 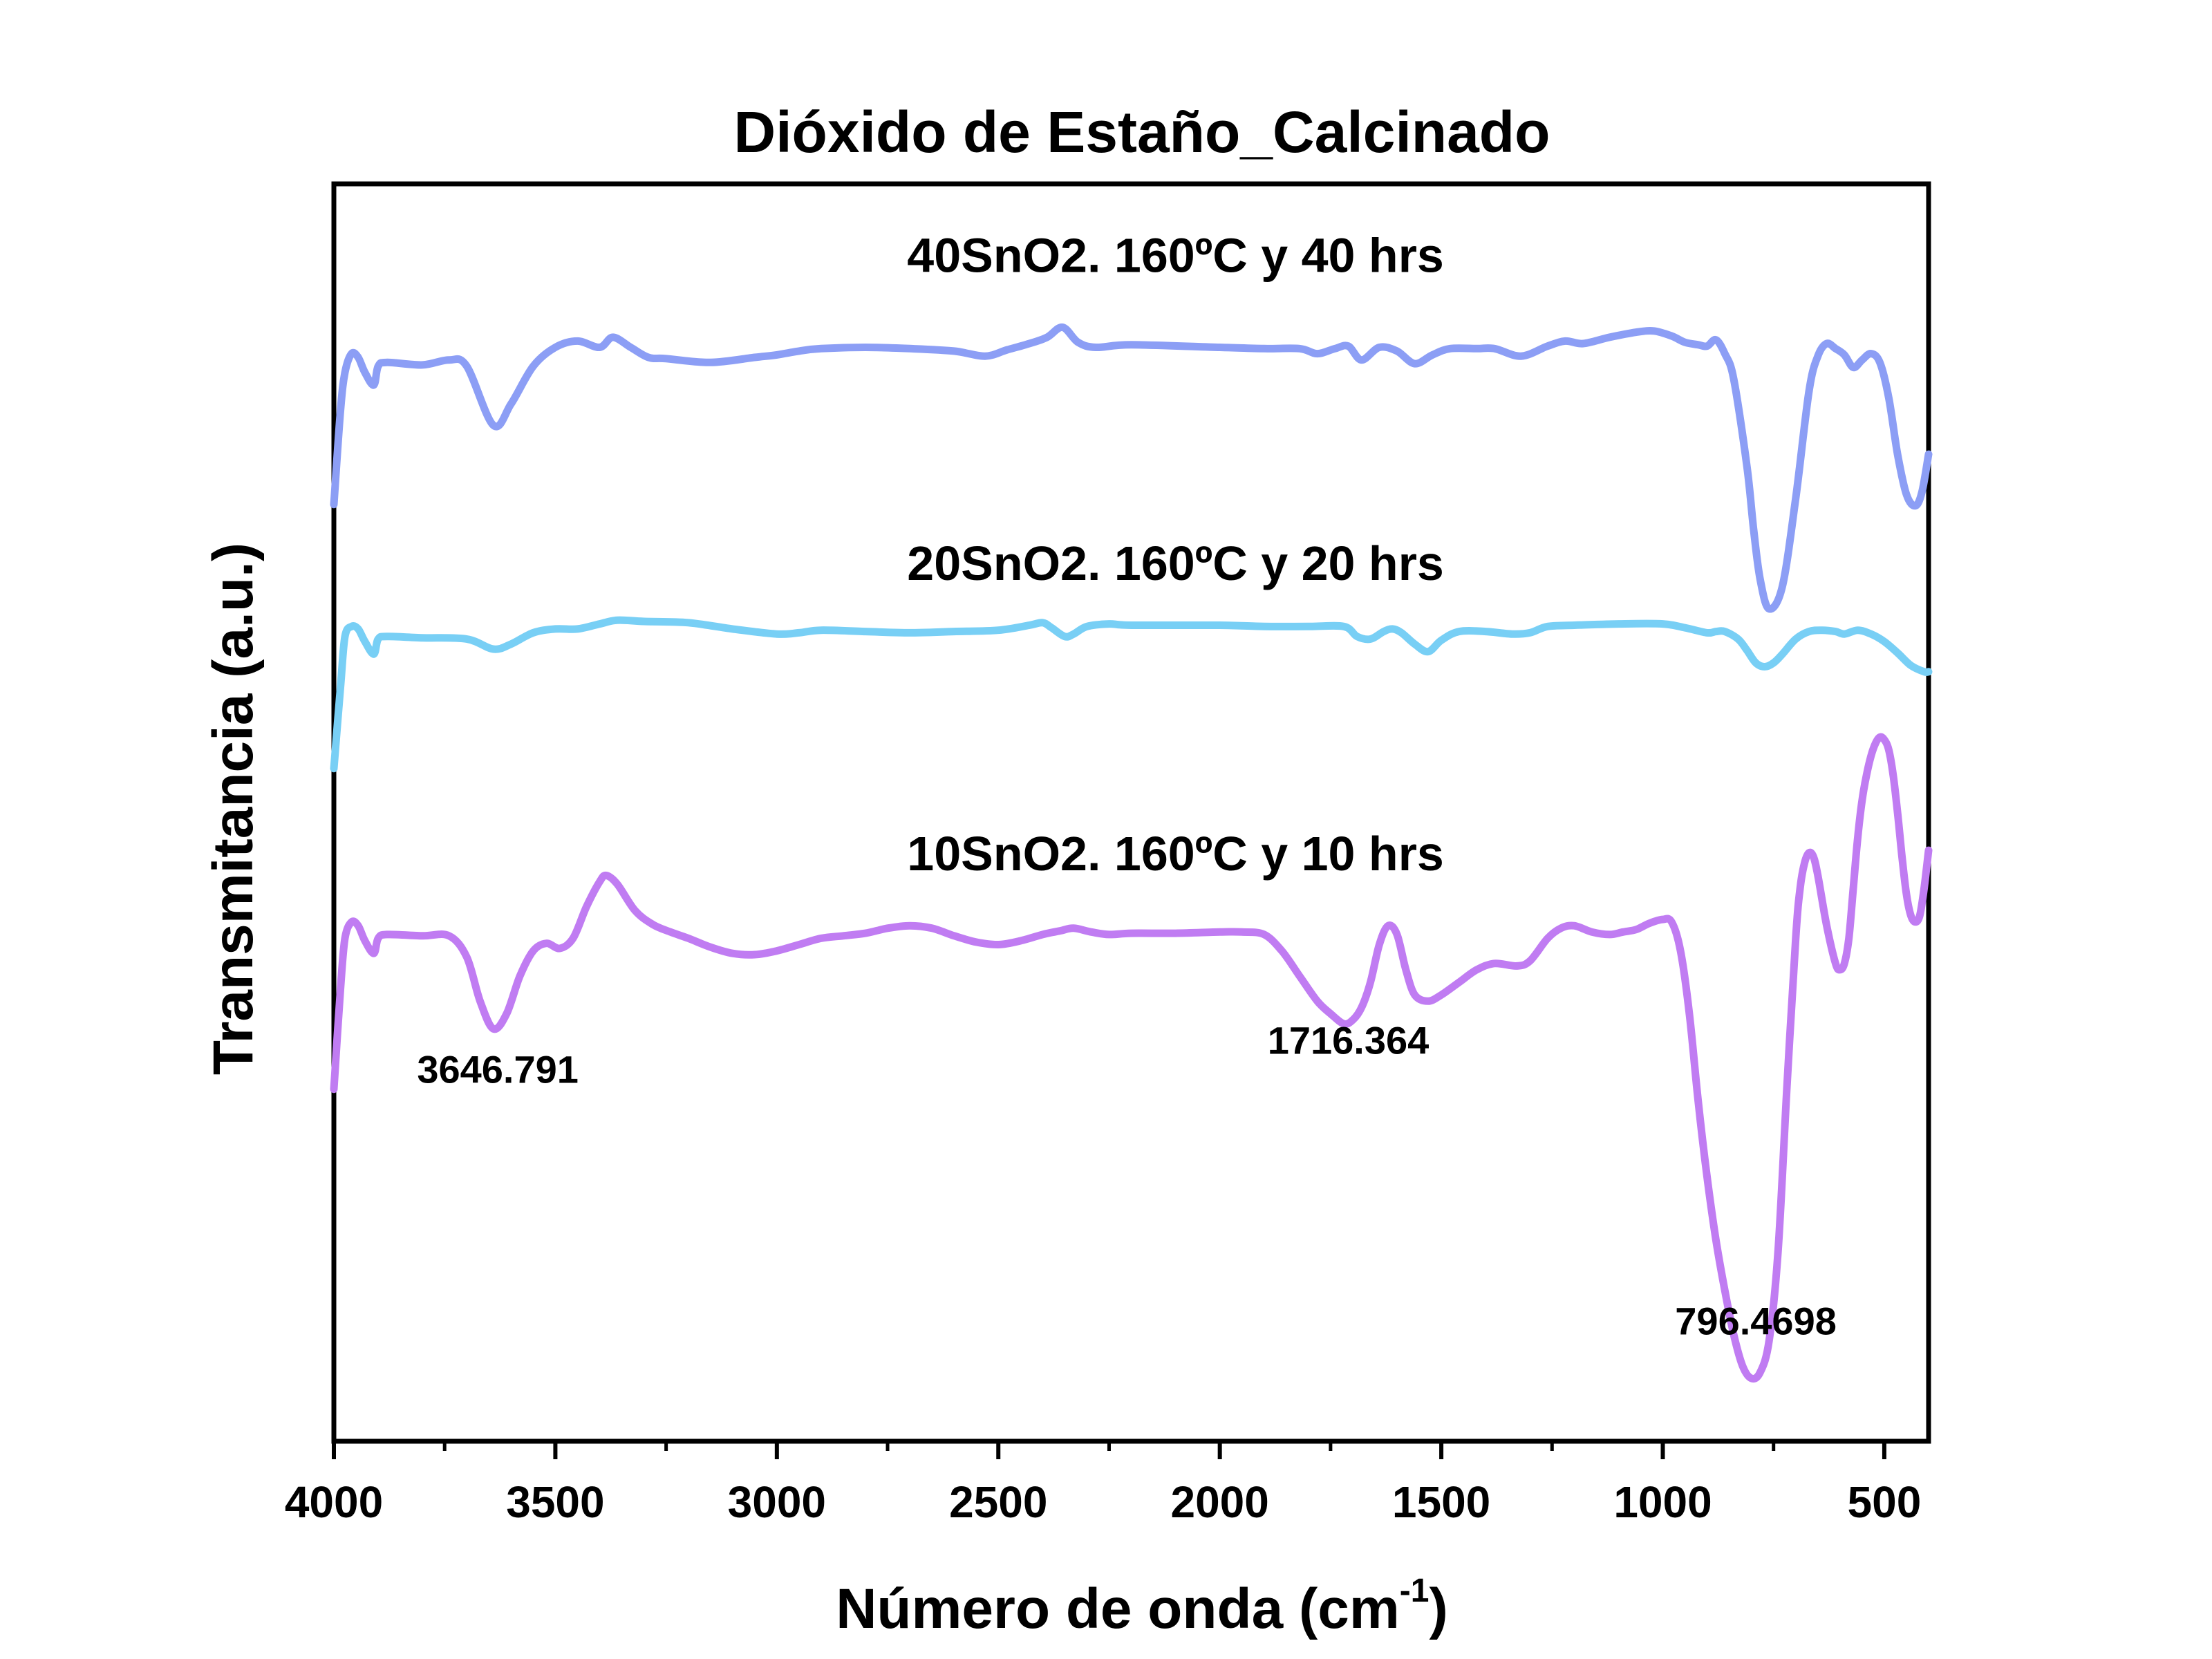 What do you see at coordinates (498, 1070) in the screenshot?
I see `peak-label-3646: 3646.791` at bounding box center [498, 1070].